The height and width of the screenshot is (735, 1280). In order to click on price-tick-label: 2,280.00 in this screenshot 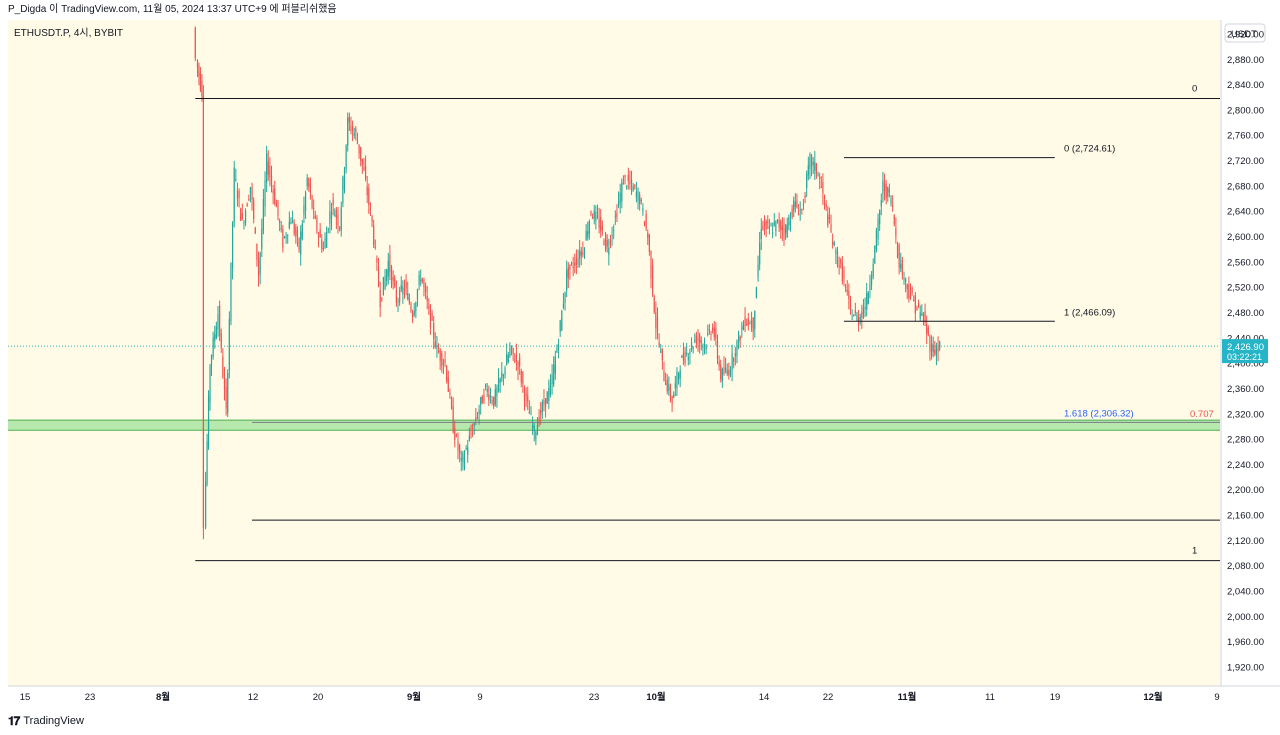, I will do `click(1245, 440)`.